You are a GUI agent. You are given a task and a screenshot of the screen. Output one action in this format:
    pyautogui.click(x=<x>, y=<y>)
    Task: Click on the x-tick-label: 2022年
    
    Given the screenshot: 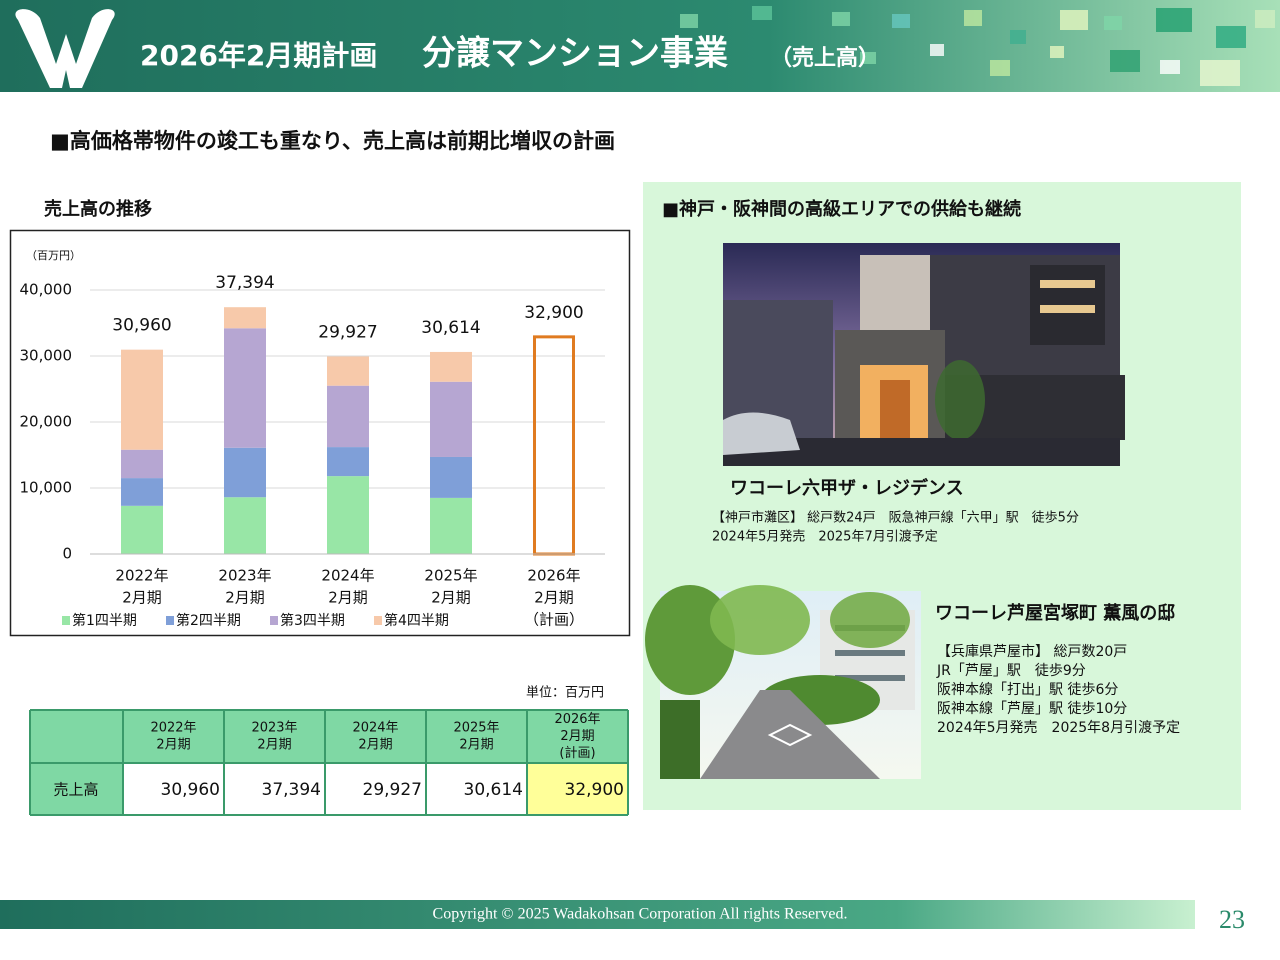 What is the action you would take?
    pyautogui.click(x=141, y=576)
    